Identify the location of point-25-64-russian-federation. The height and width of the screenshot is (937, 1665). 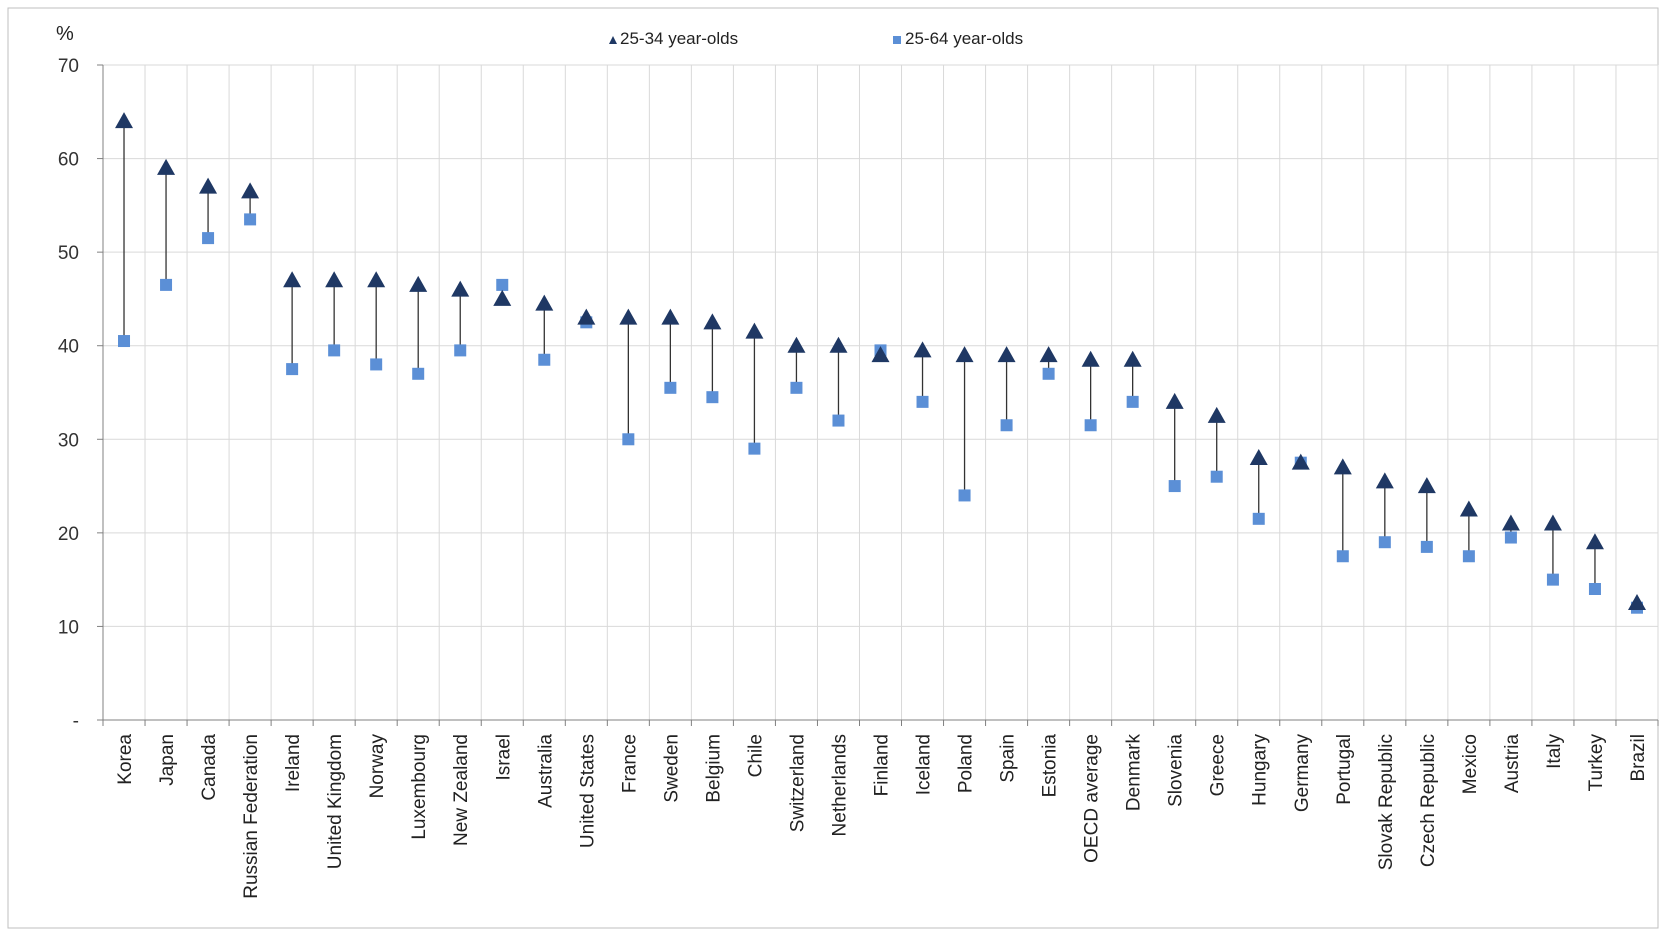
(250, 219).